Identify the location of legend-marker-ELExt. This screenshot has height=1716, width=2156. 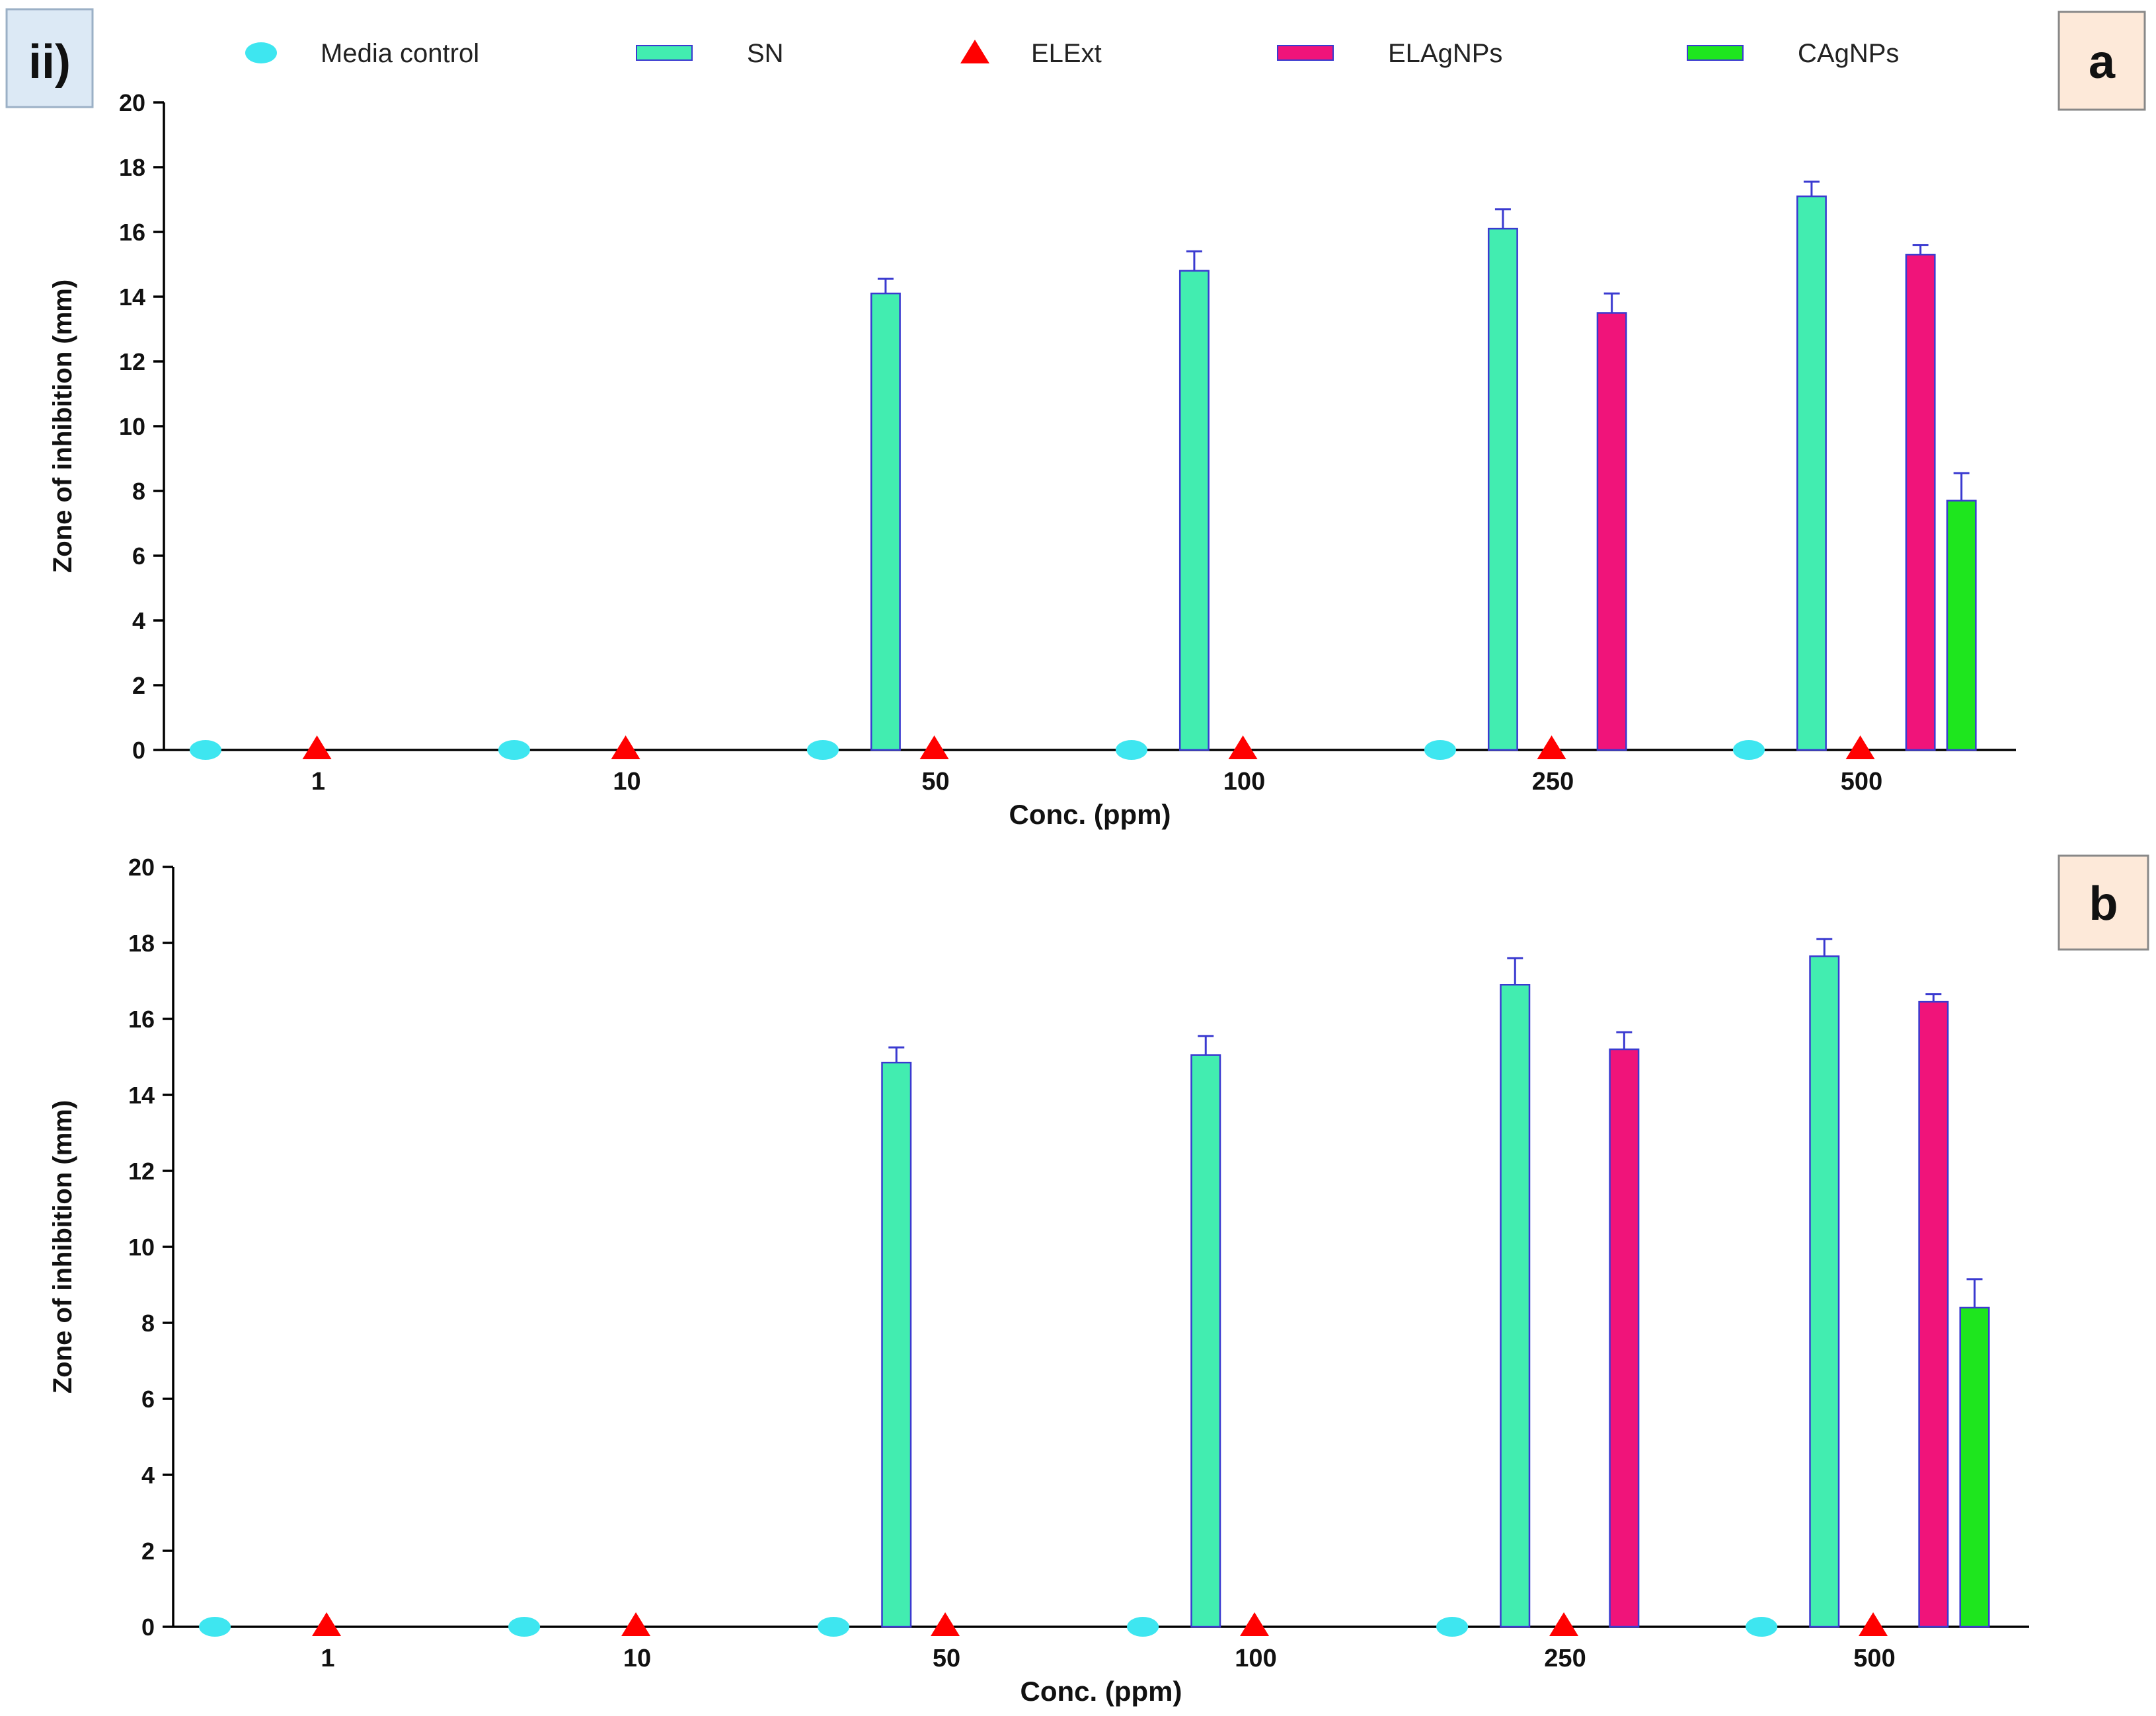
(974, 51).